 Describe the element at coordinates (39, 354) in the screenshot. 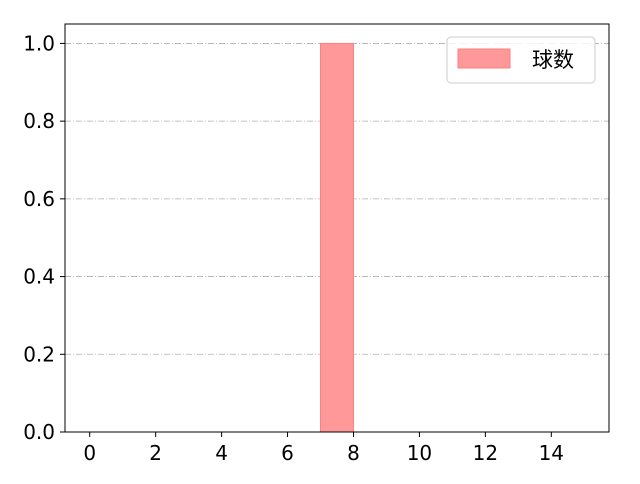

I see `y-tick-label: 0.2` at that location.